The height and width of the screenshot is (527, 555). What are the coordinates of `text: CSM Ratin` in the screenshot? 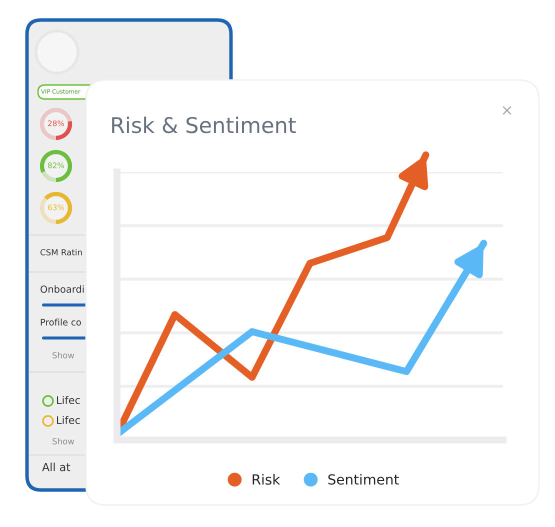 It's located at (61, 252).